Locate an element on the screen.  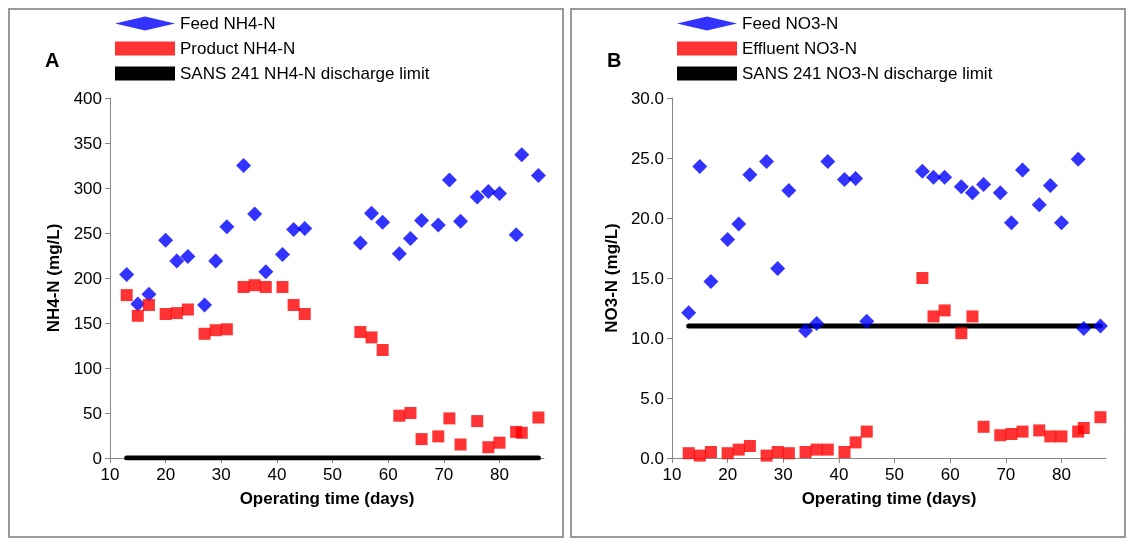
y-tick-label: 15.0 is located at coordinates (647, 278).